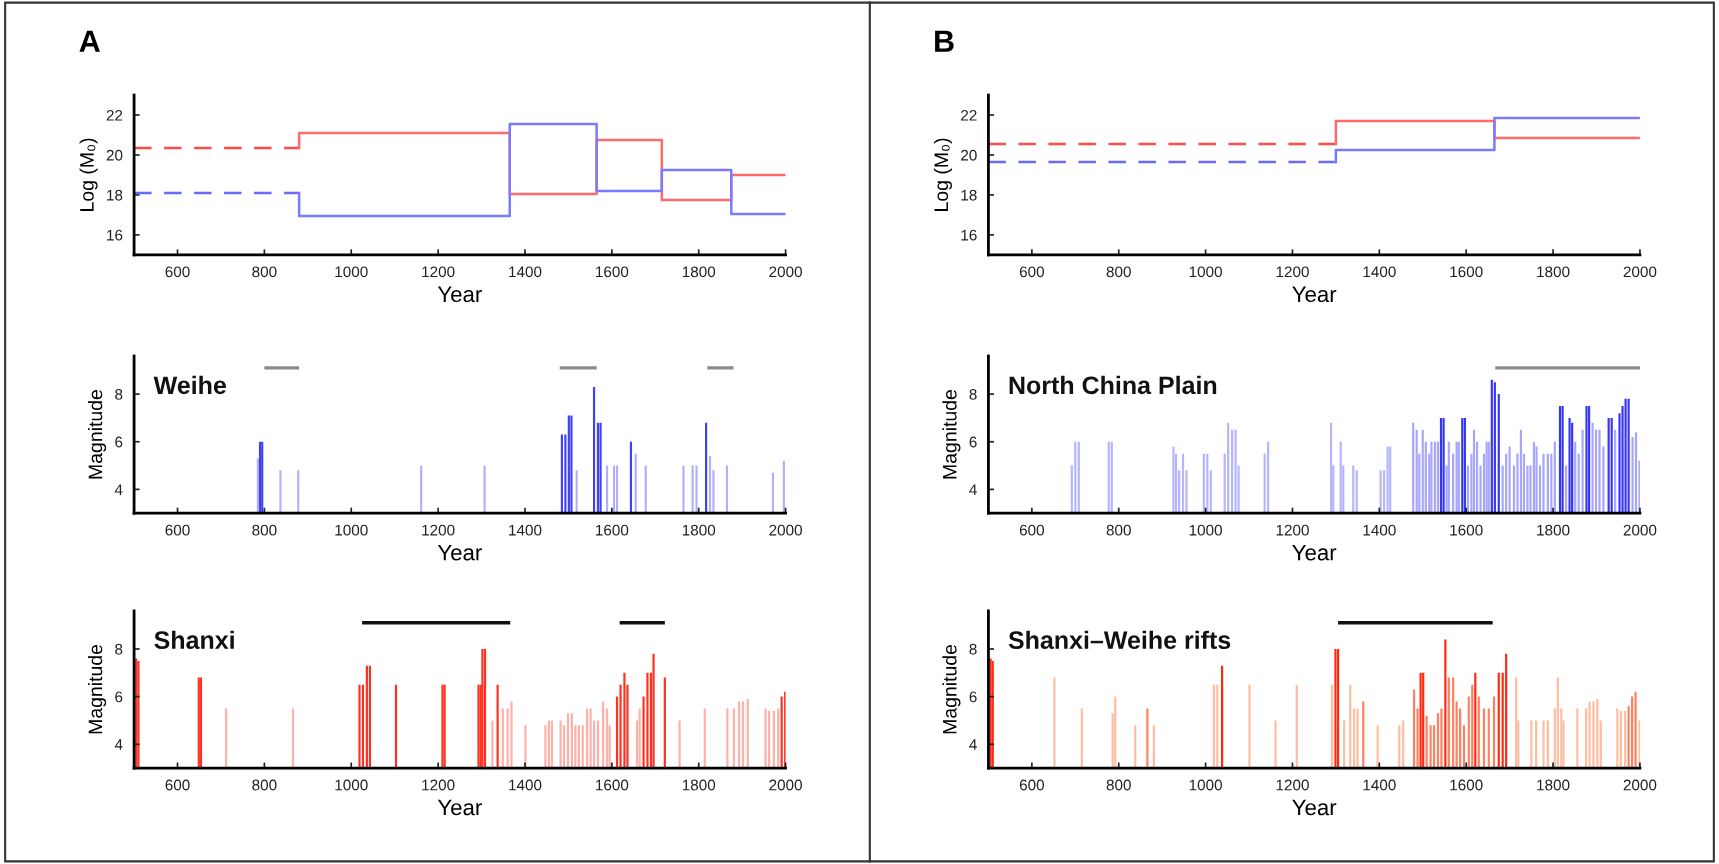 The image size is (1719, 864). Describe the element at coordinates (1119, 640) in the screenshot. I see `text: Shanxi–Weihe rifts` at that location.